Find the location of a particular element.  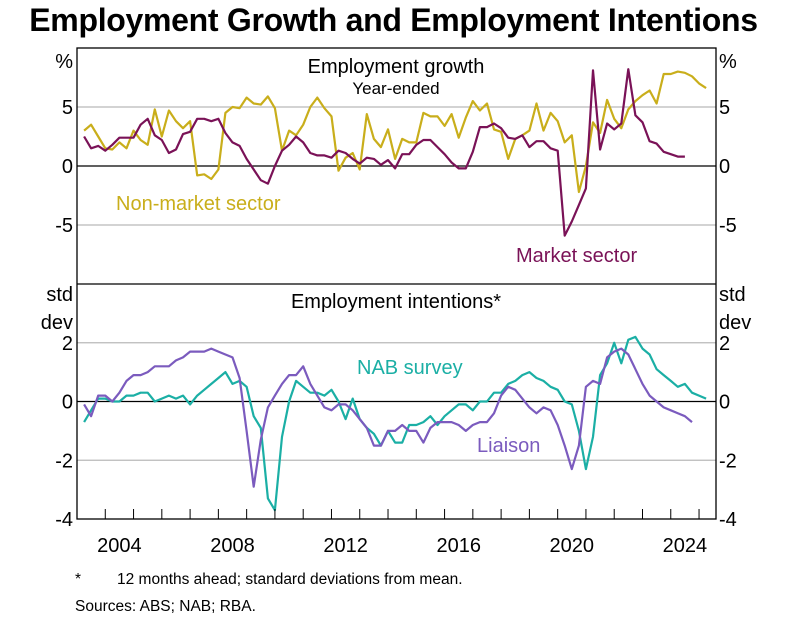

top-ytick-left: -5 is located at coordinates (64, 226).